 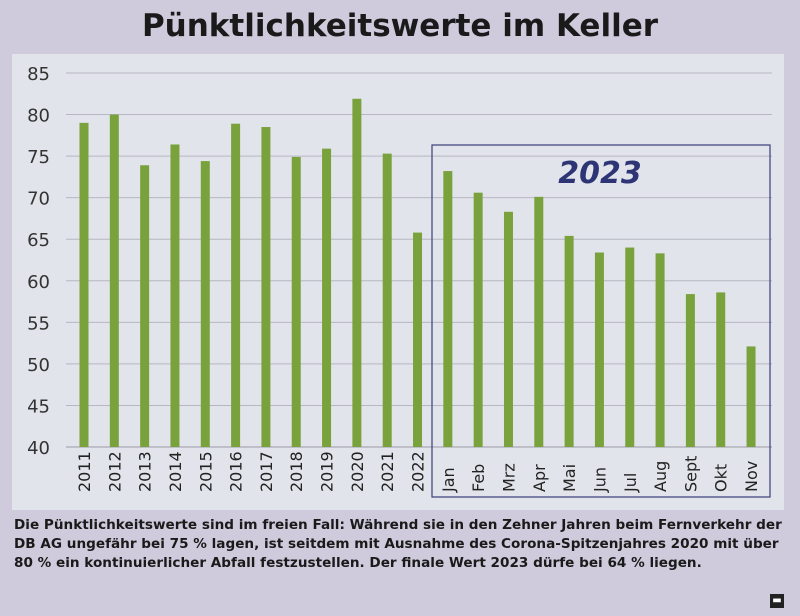 What do you see at coordinates (599, 349) in the screenshot?
I see `bar-Jun` at bounding box center [599, 349].